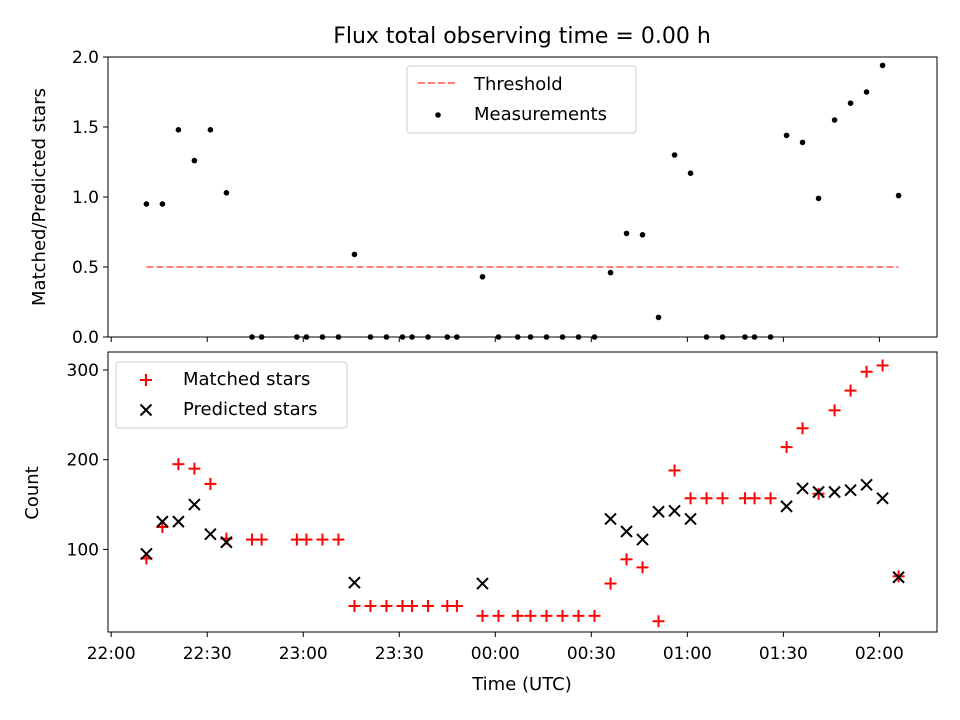 This screenshot has width=960, height=720. I want to click on top-y-tick-label: 1.0, so click(85, 198).